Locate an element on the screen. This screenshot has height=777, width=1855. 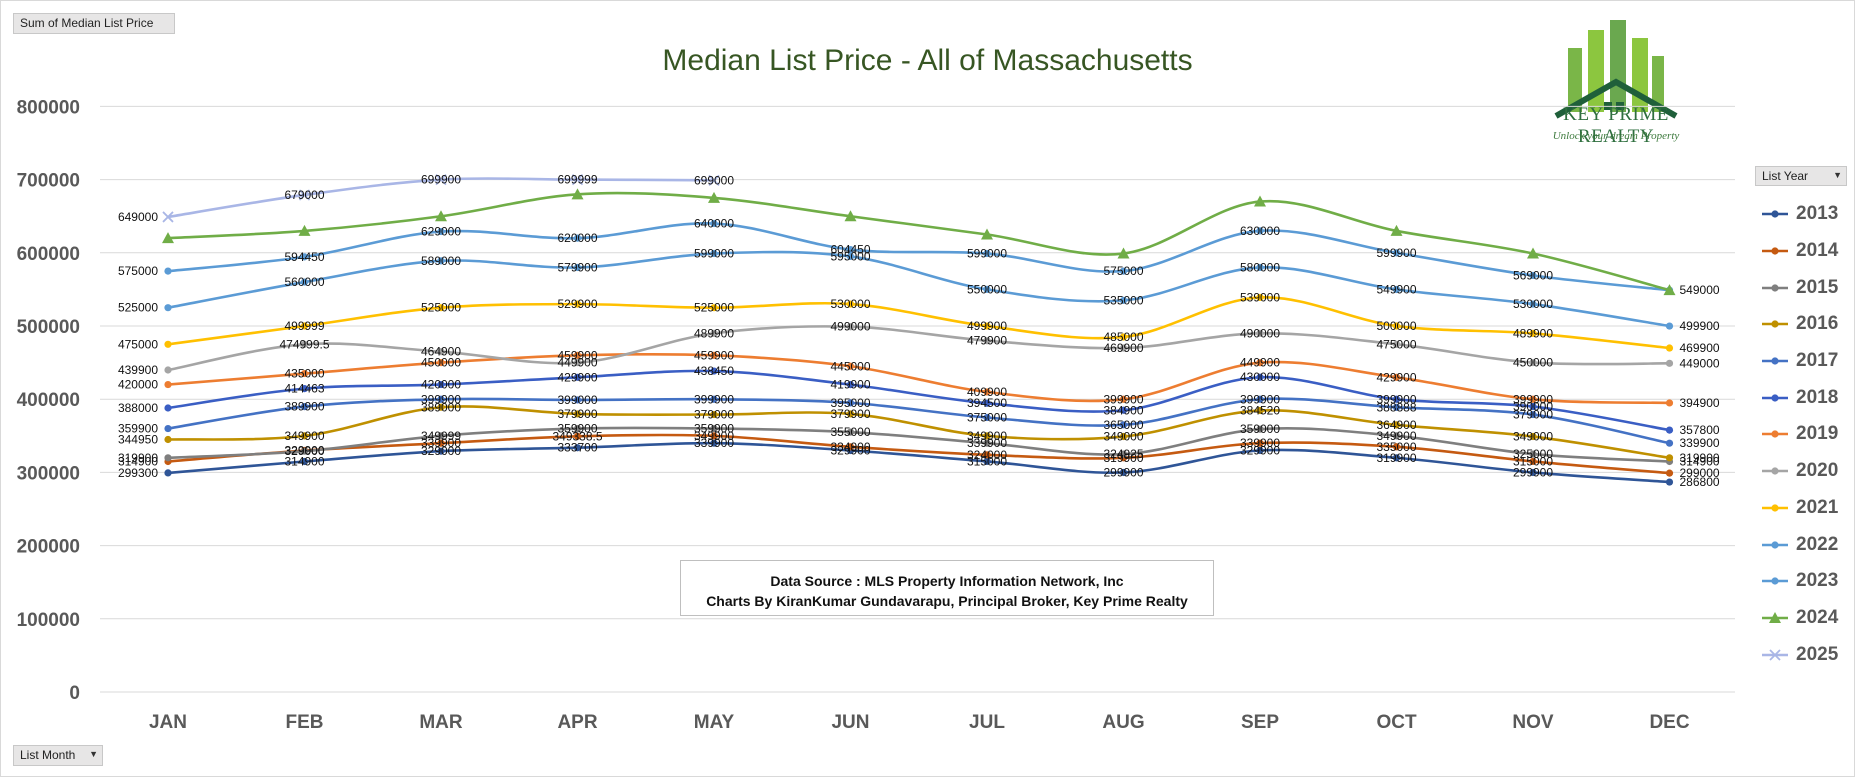
x-tick-label: APR is located at coordinates (577, 722).